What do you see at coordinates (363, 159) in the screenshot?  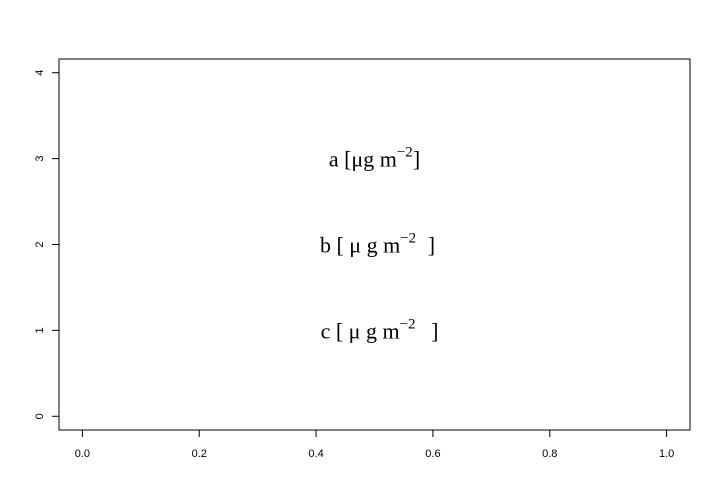 I see `annotation-text: a [μg m` at bounding box center [363, 159].